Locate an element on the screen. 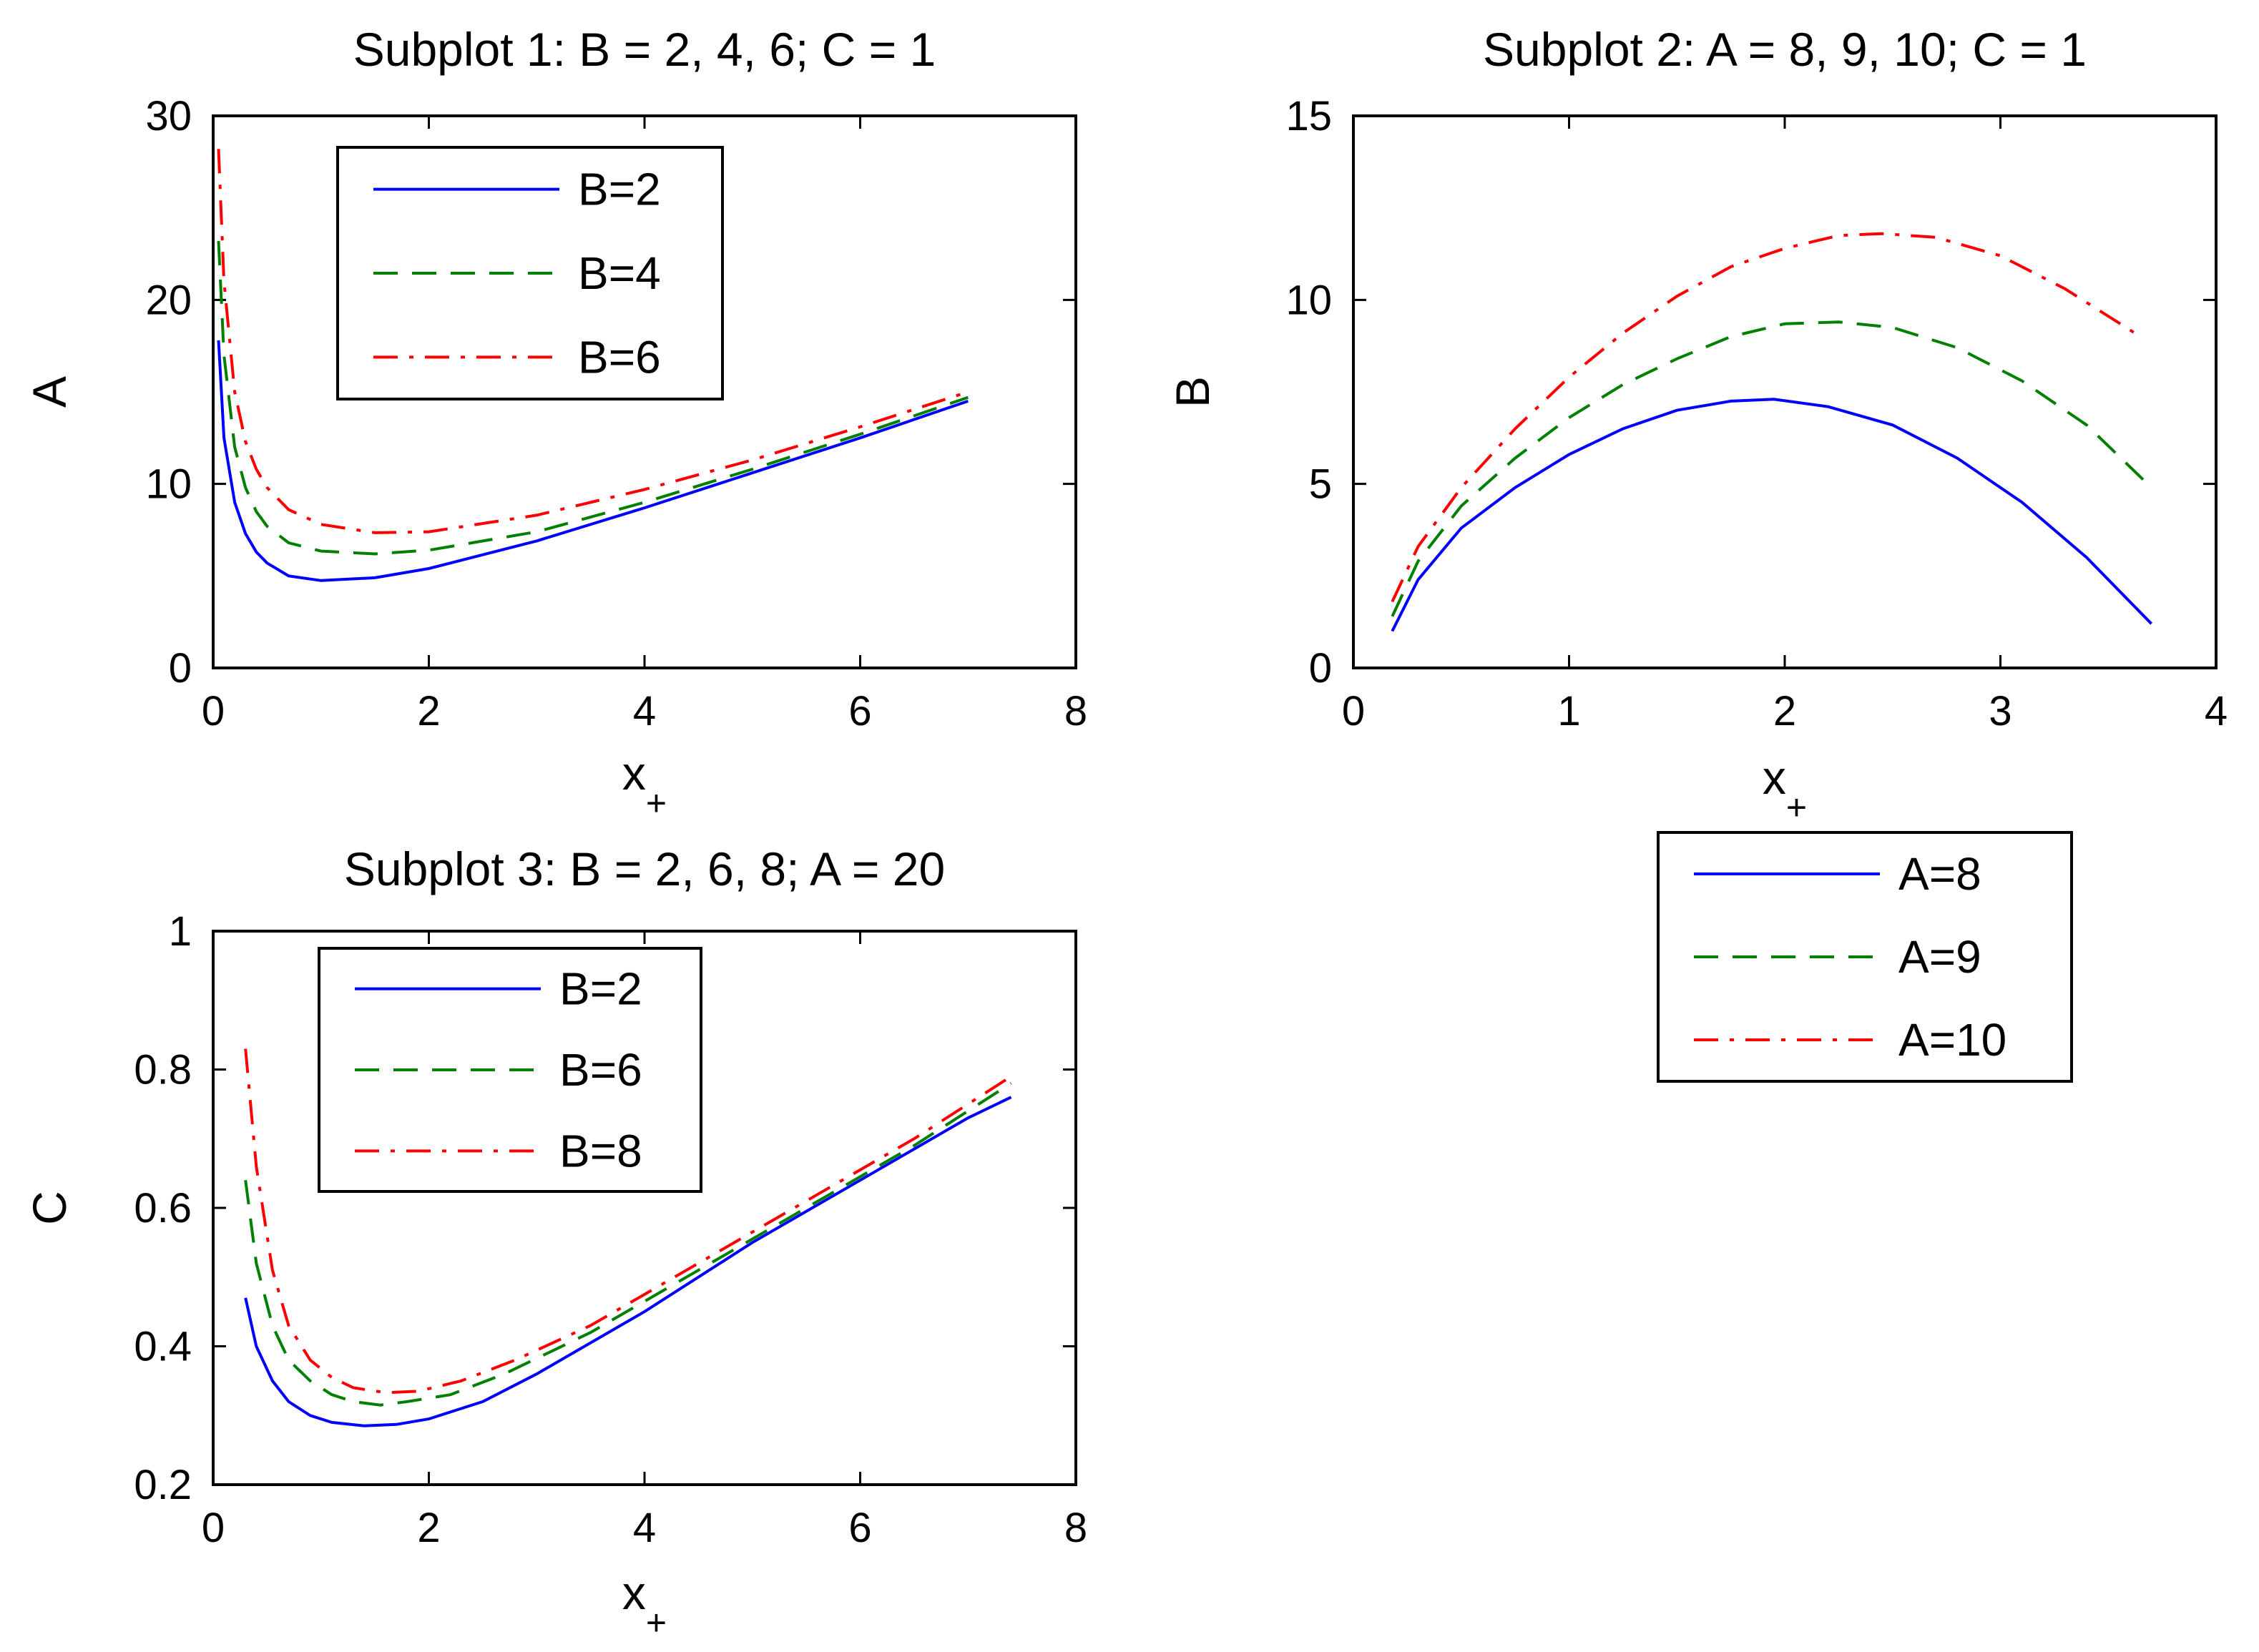 The image size is (2259, 1652). legend-label: B=4 is located at coordinates (619, 273).